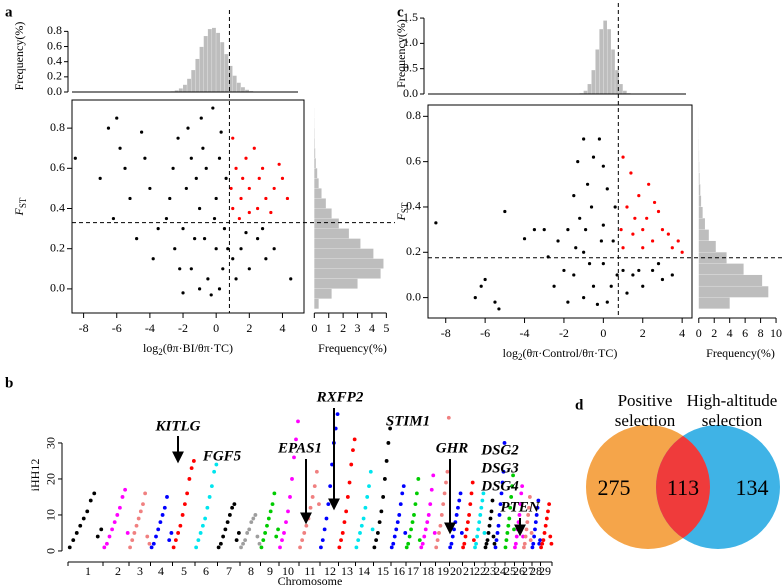 This screenshot has height=585, width=784. What do you see at coordinates (288, 571) in the screenshot?
I see `x-tick-label: 10` at bounding box center [288, 571].